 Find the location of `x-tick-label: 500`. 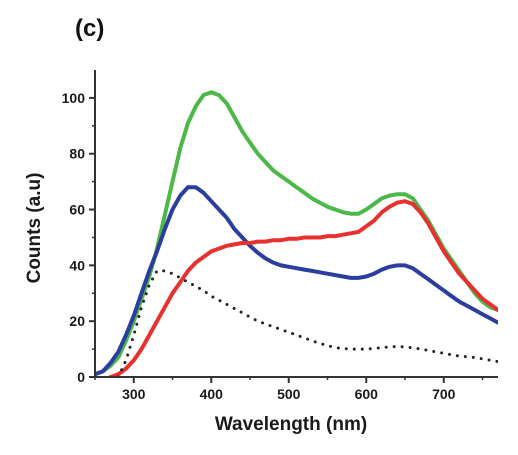

x-tick-label: 500 is located at coordinates (289, 394).